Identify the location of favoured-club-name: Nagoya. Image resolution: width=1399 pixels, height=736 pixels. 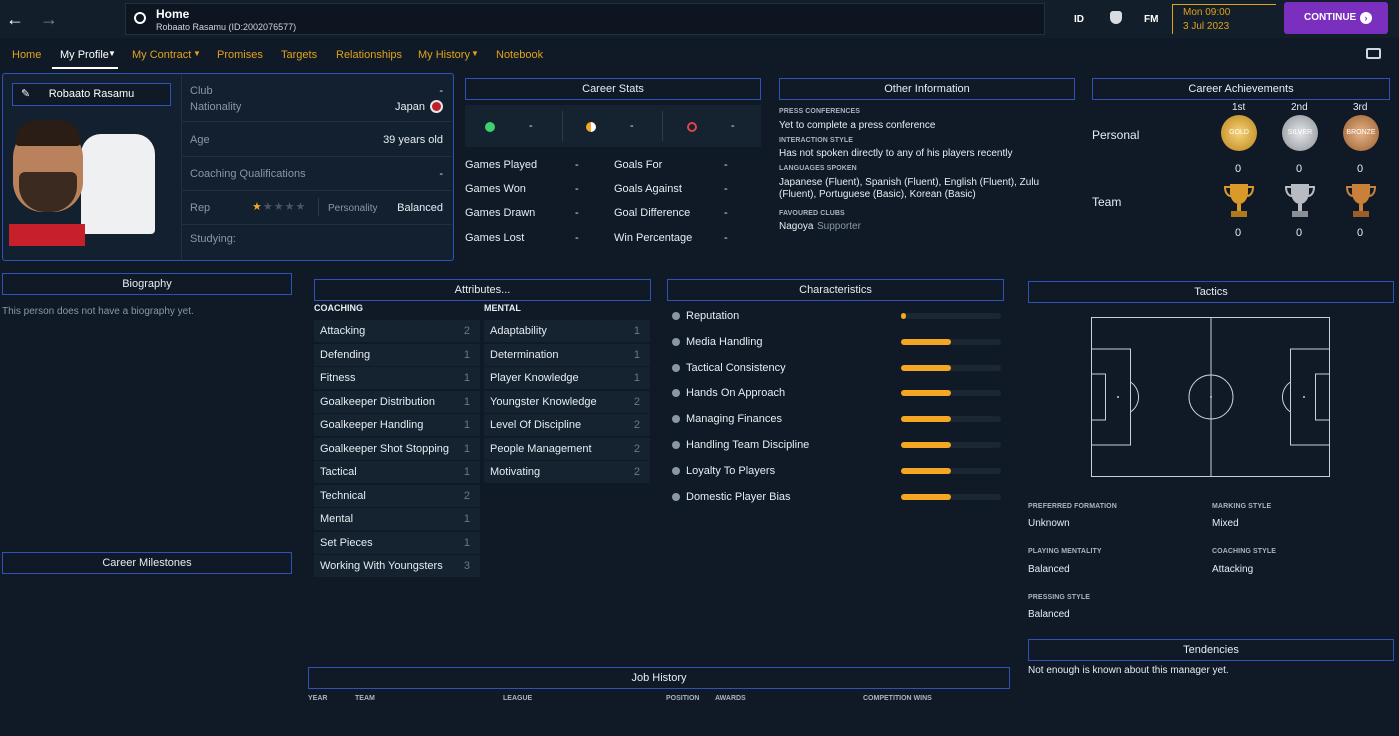
(796, 226).